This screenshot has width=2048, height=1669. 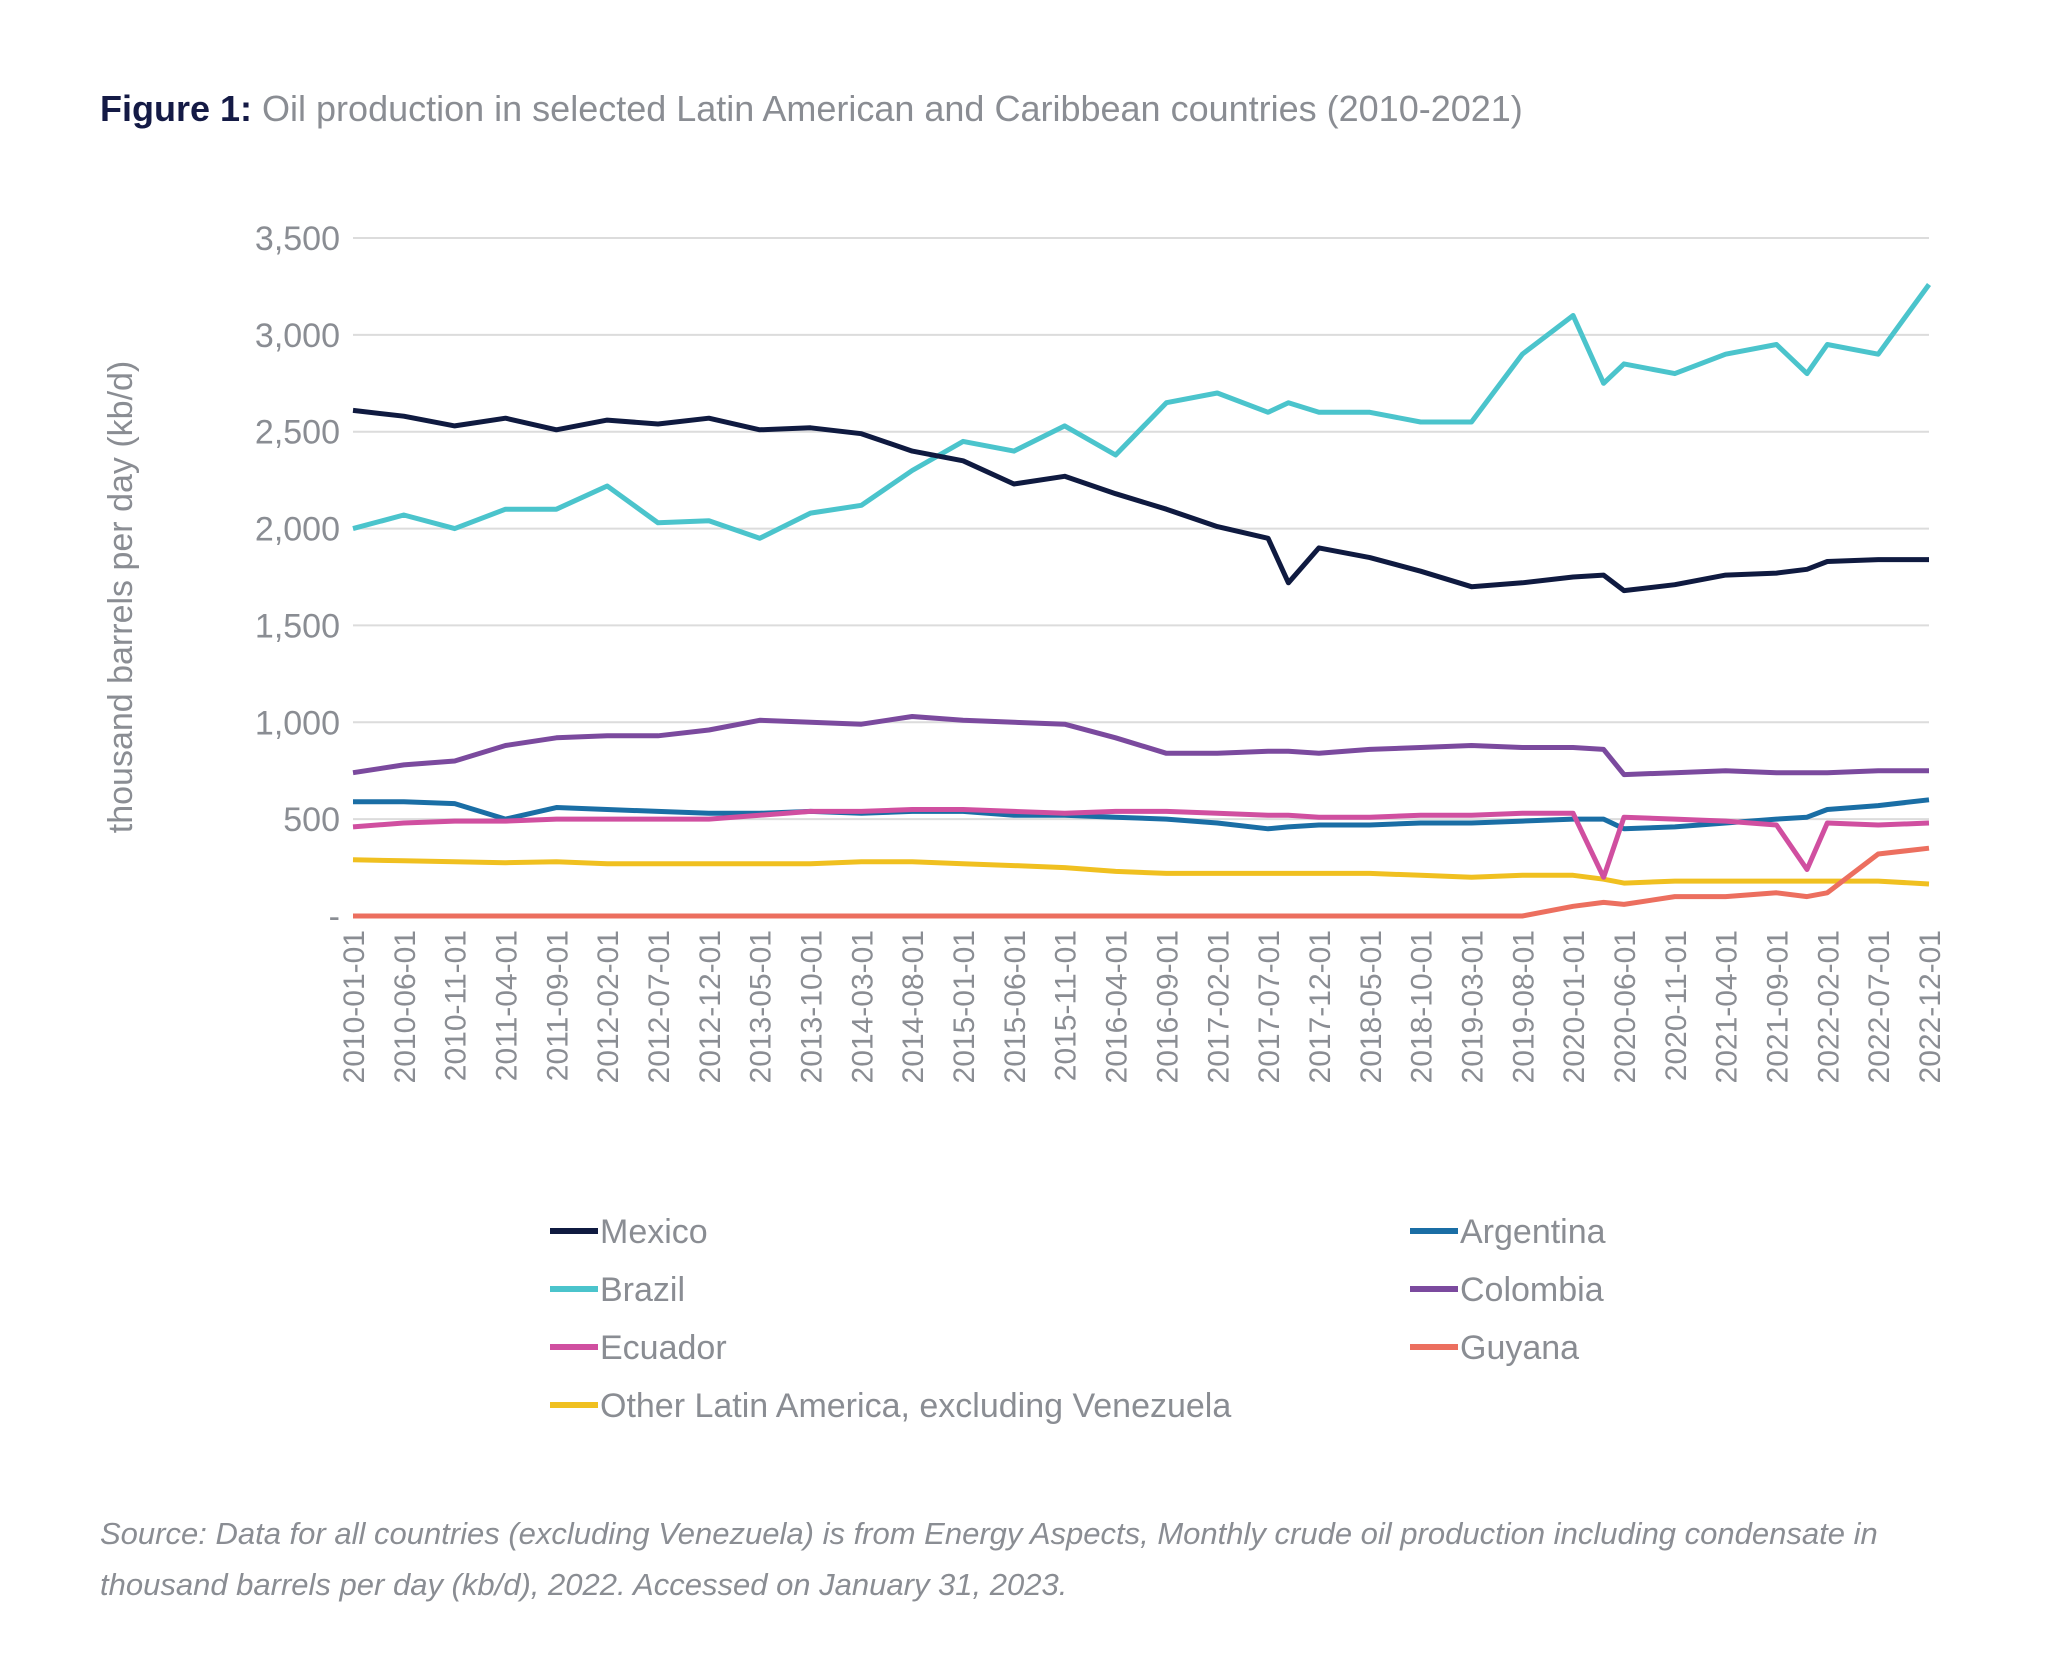 I want to click on legend-label: Mexico, so click(x=654, y=1232).